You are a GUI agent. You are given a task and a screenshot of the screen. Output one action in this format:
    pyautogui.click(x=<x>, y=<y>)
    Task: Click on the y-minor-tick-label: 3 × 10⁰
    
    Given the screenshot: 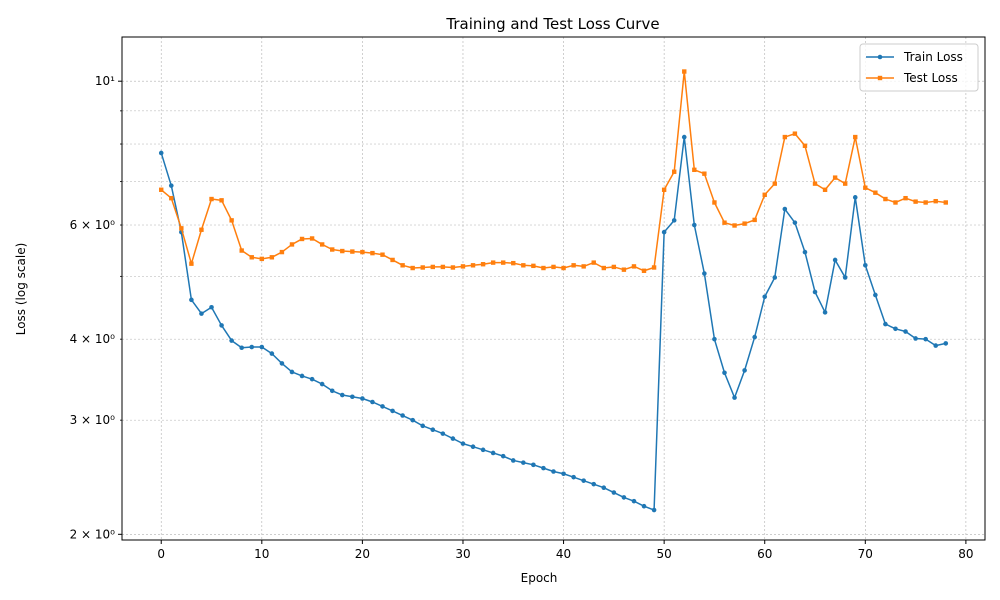 What is the action you would take?
    pyautogui.click(x=93, y=420)
    